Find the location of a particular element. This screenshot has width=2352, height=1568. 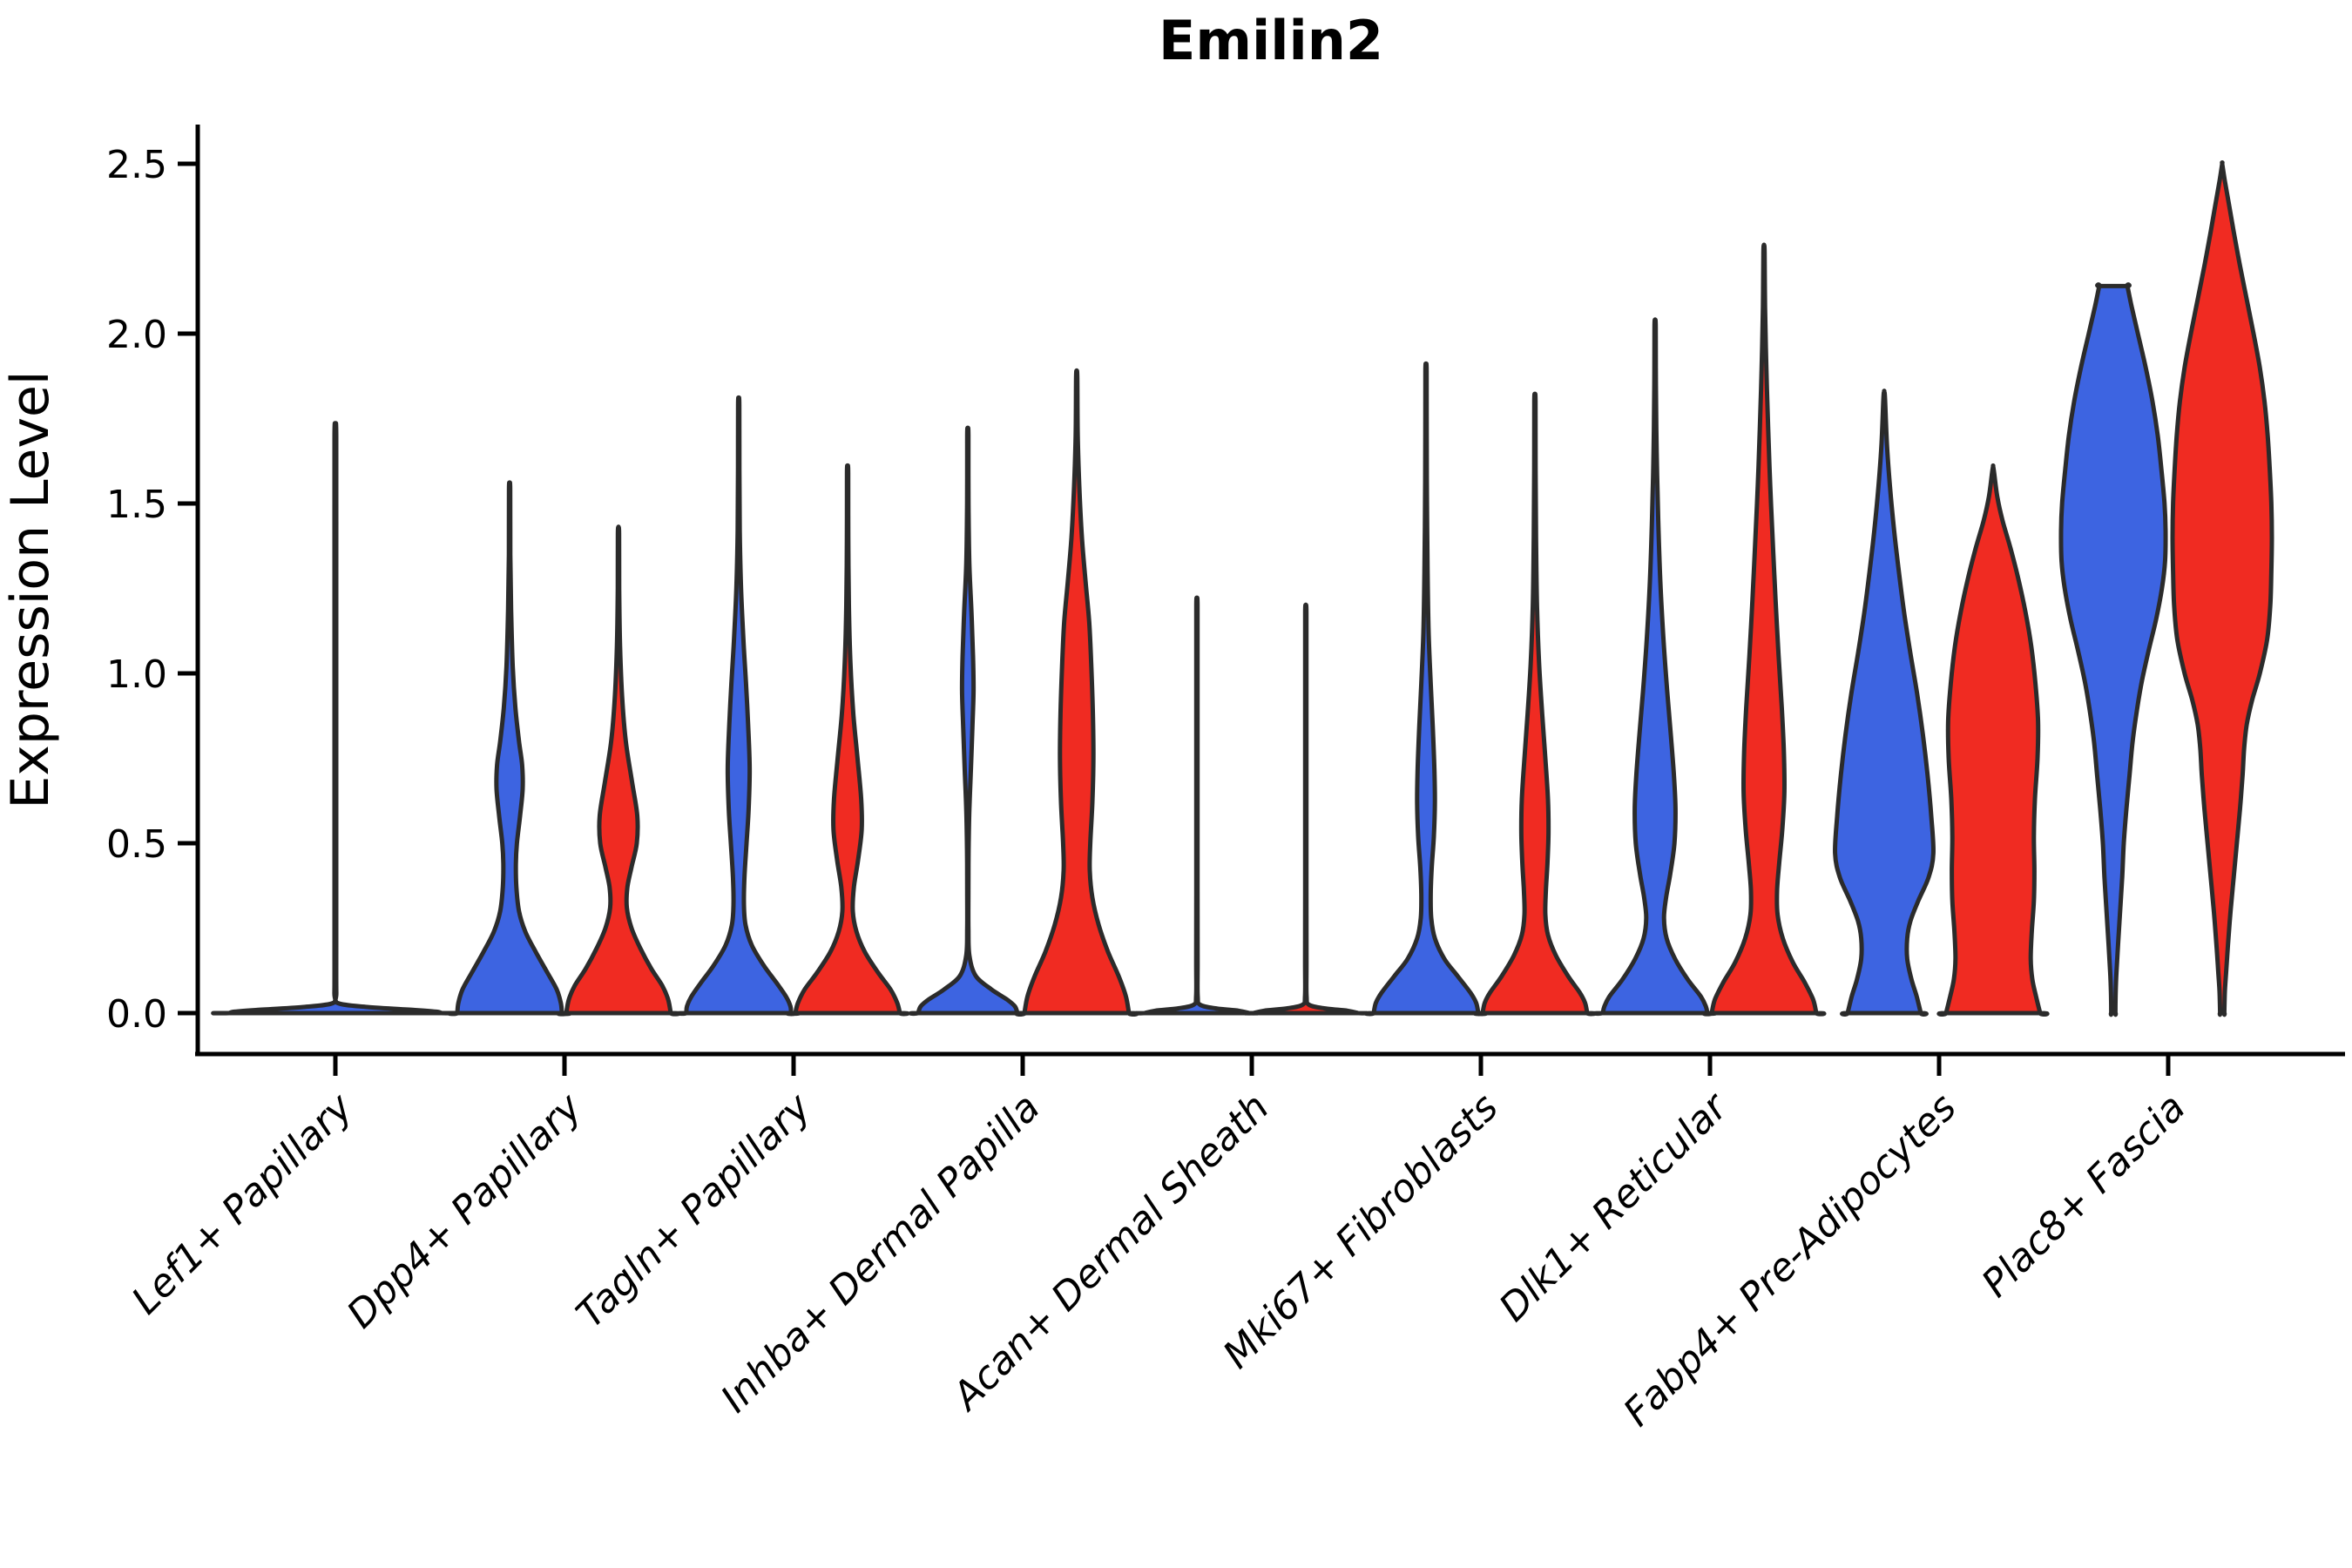

violin-dpp4-papillary-blue is located at coordinates (510, 748).